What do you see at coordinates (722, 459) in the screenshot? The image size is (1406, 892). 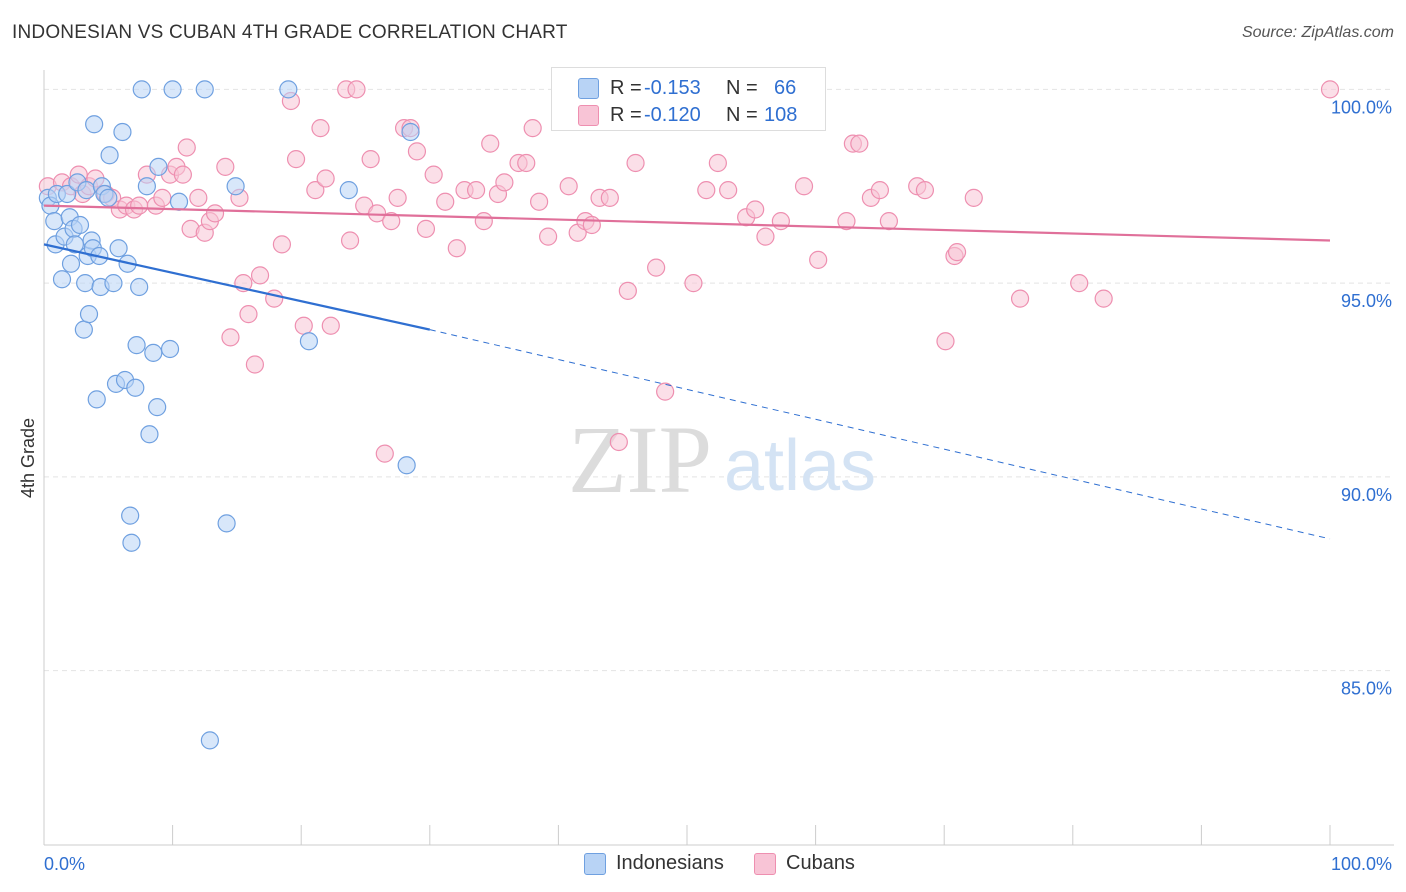 I see `zipatlas-watermark: ZIP atlas` at bounding box center [722, 459].